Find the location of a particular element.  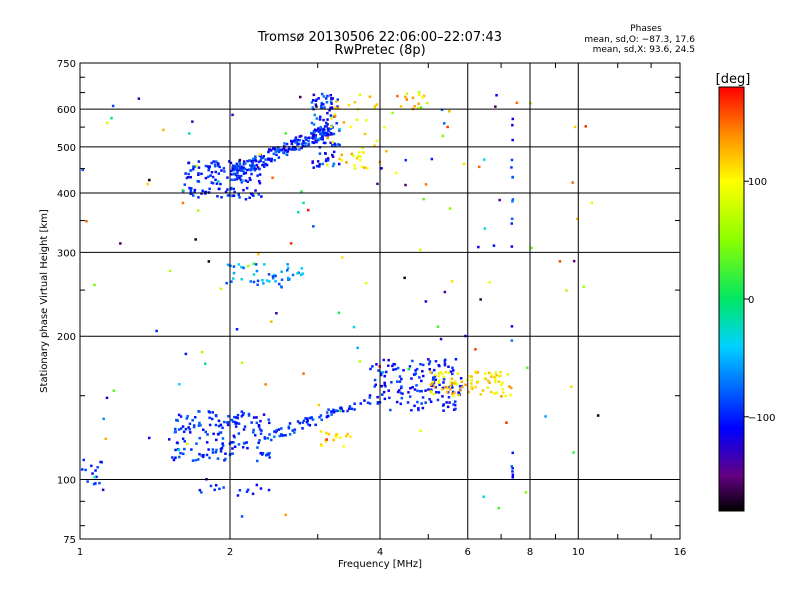

stats-heading: Phases is located at coordinates (646, 29).